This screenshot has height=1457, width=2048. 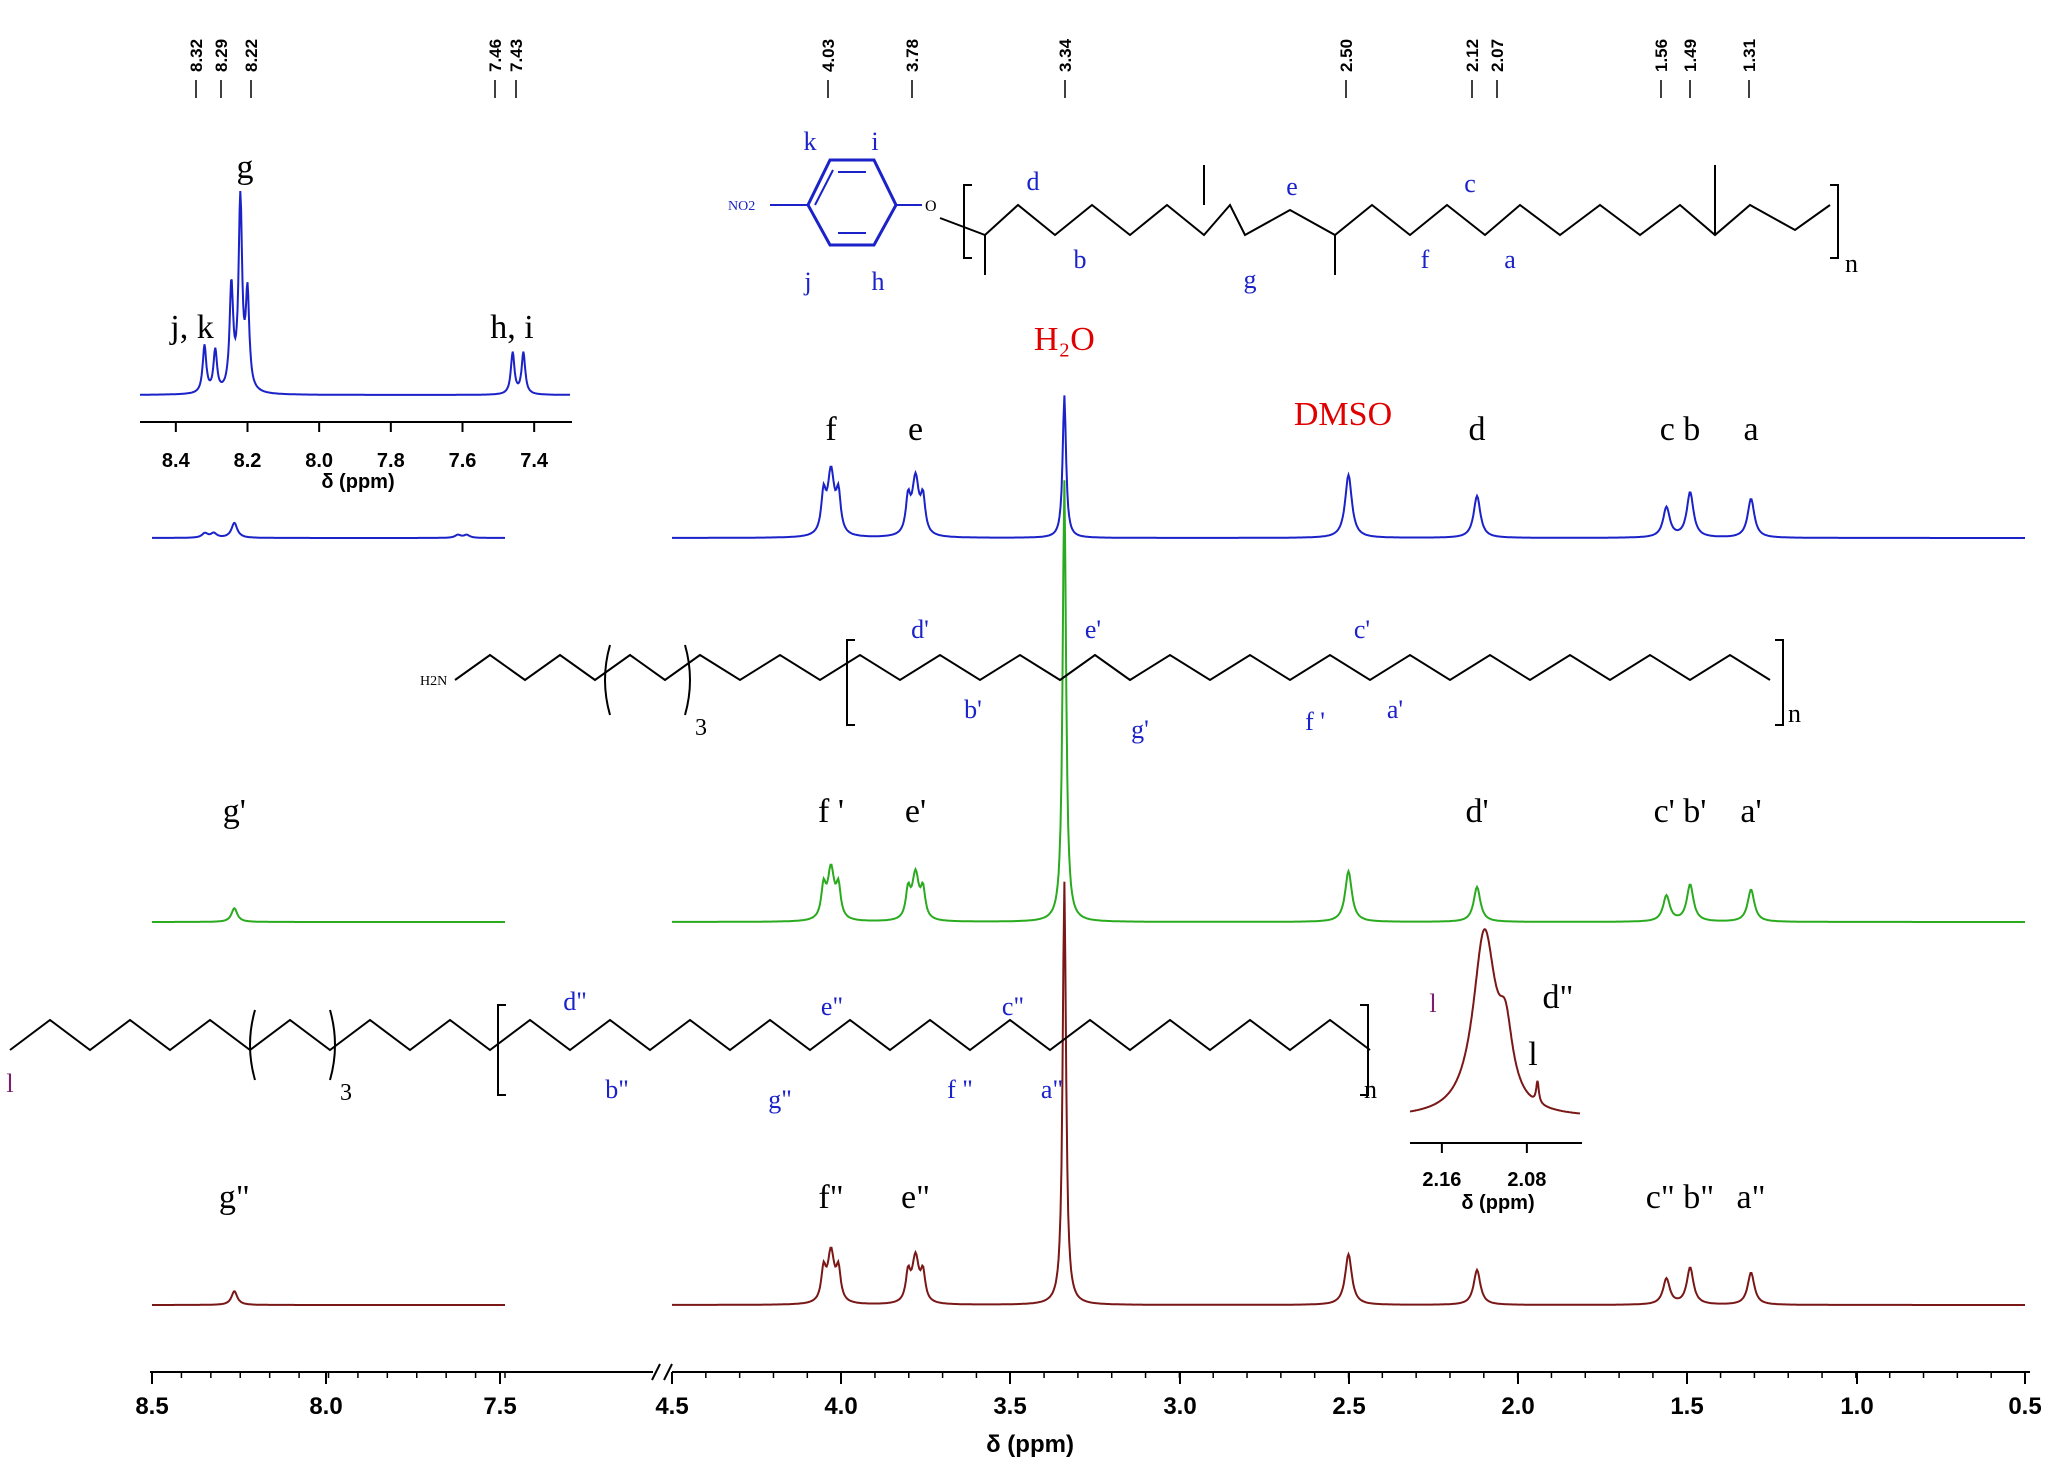 What do you see at coordinates (1425, 259) in the screenshot?
I see `structure-proton-label: f` at bounding box center [1425, 259].